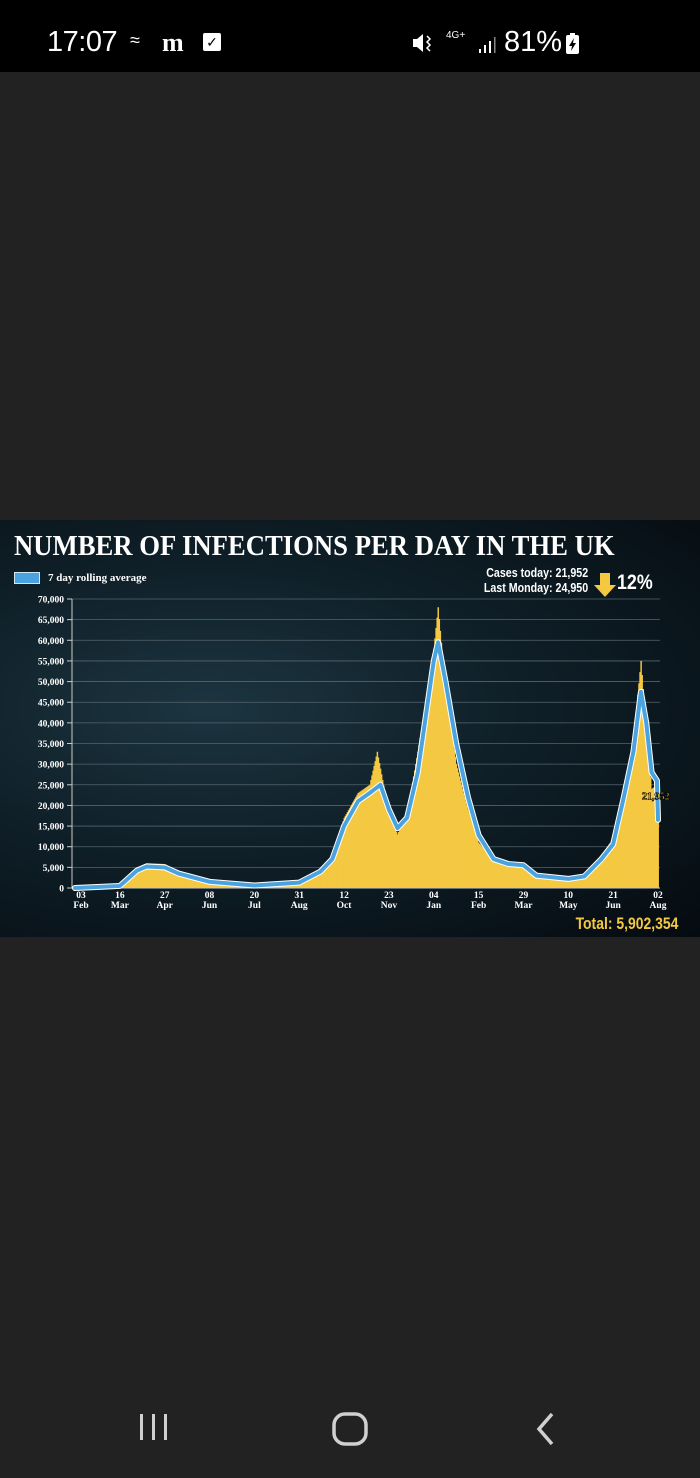 The image size is (700, 1478). Describe the element at coordinates (350, 1429) in the screenshot. I see `home-icon` at that location.